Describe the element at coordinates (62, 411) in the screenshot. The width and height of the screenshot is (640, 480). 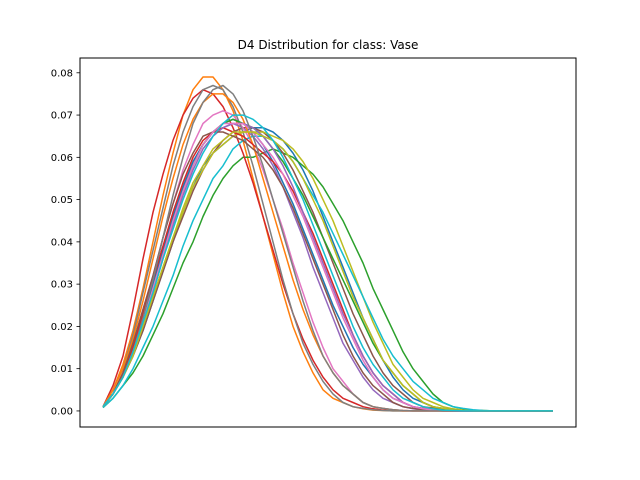
I see `y-tick-label: 0.00` at that location.